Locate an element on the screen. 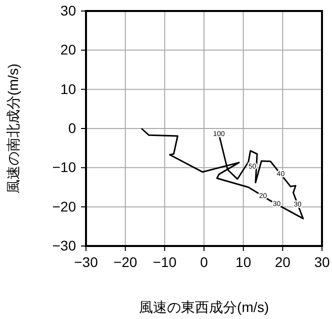 This screenshot has height=319, width=332. y-tick-label: −20 is located at coordinates (64, 206).